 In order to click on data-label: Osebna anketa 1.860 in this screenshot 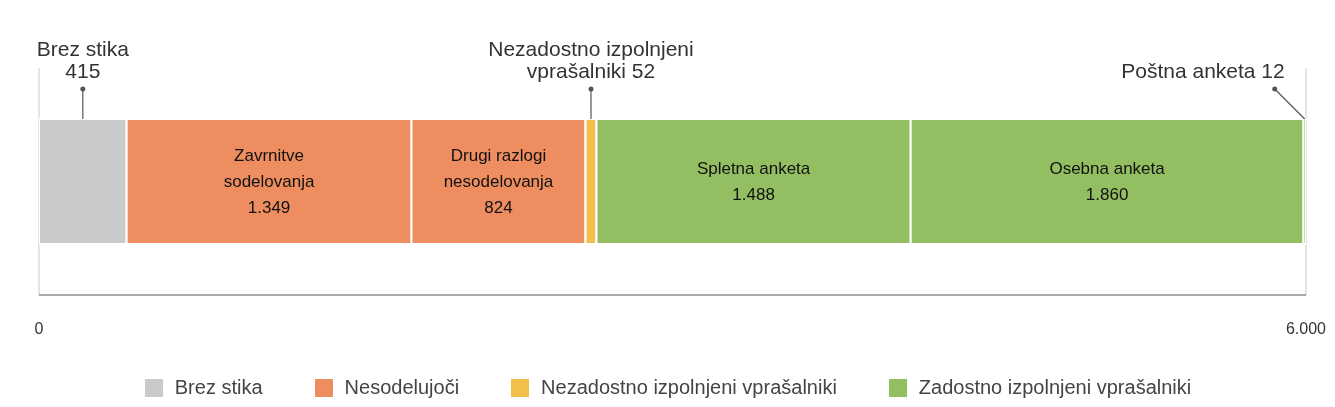, I will do `click(1107, 182)`.